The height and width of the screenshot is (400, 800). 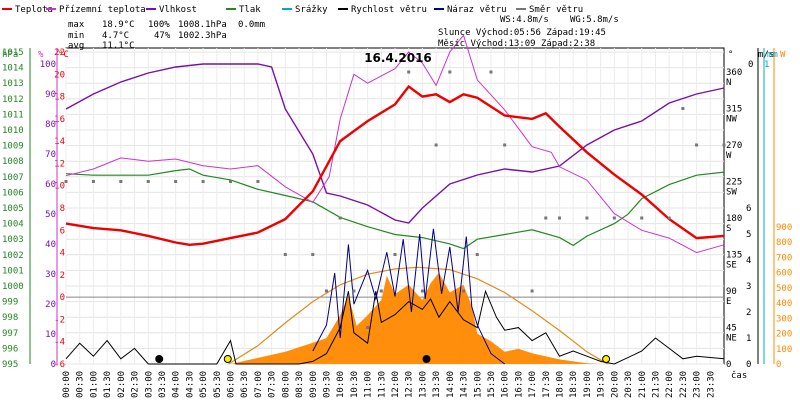 I want to click on series-clear-sky-line, so click(x=418, y=315).